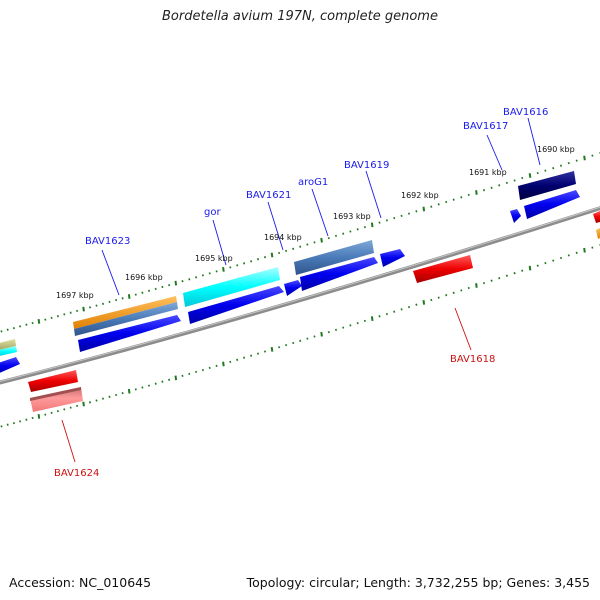 Image resolution: width=600 pixels, height=600 pixels. I want to click on cds-bav1619, so click(392, 258).